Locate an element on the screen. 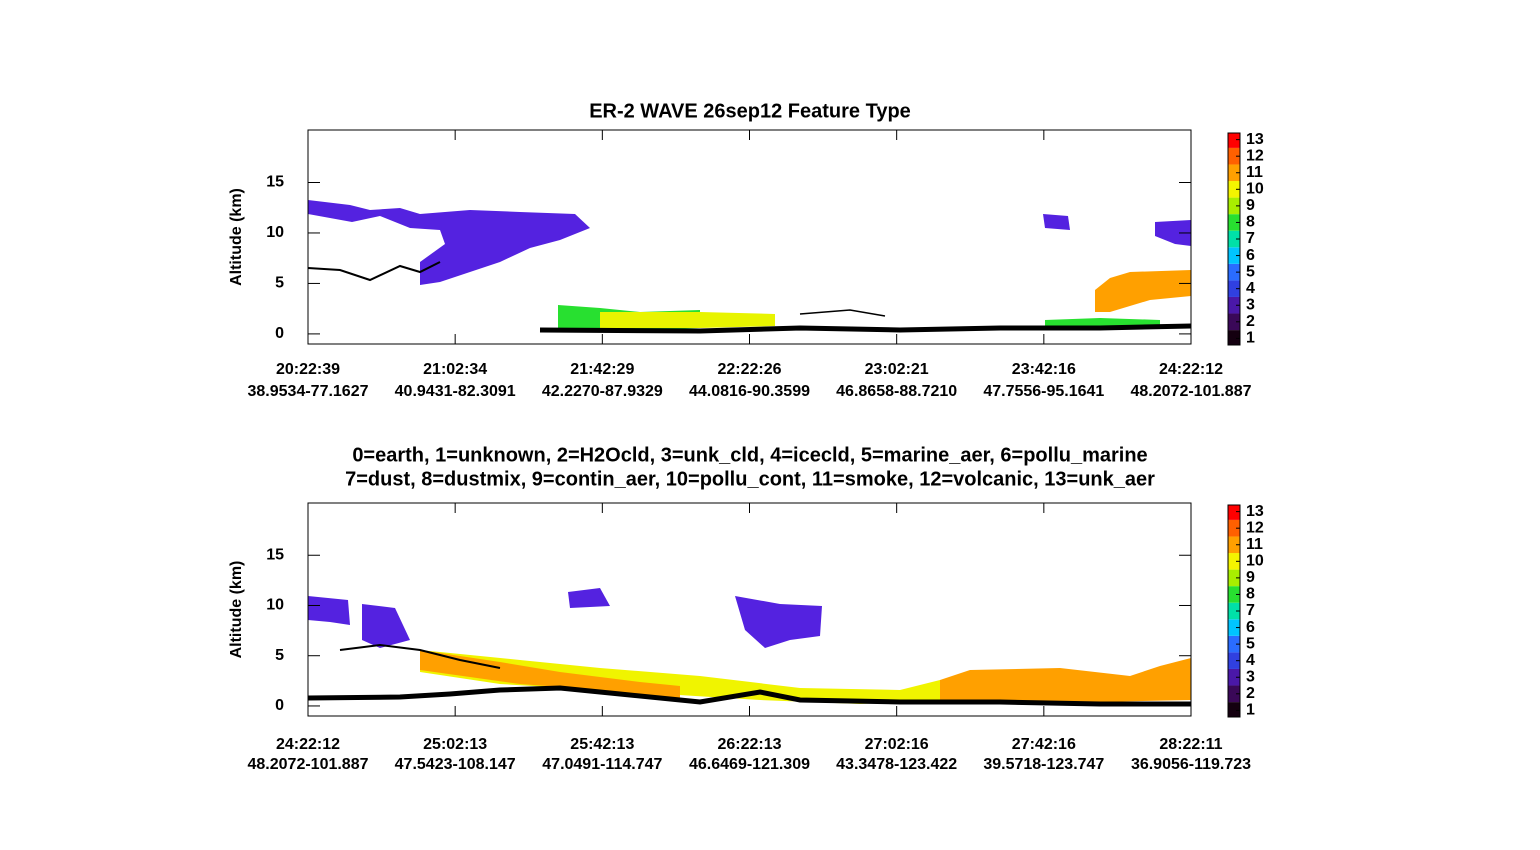 Image resolution: width=1540 pixels, height=850 pixels. x-tick-label: 24:22:12 is located at coordinates (1191, 369).